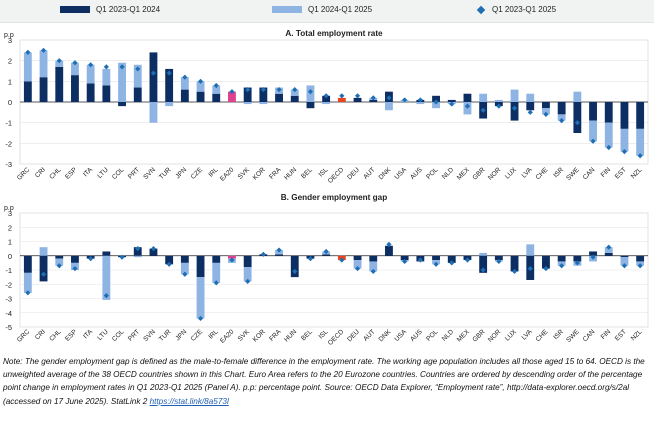 The height and width of the screenshot is (433, 654). What do you see at coordinates (558, 334) in the screenshot?
I see `x-tick-label-isr: ISR` at bounding box center [558, 334].